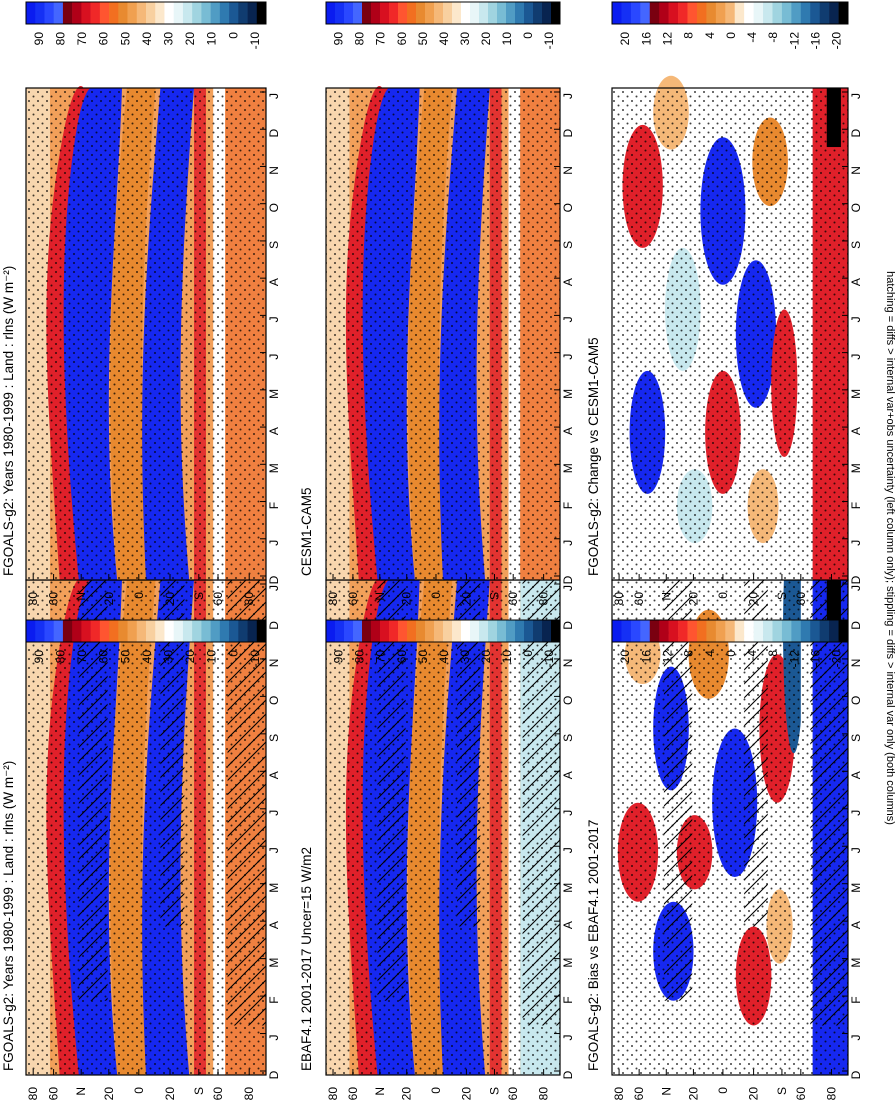 This screenshot has width=895, height=1100. I want to click on panel-title: CESM1-CAM5, so click(306, 531).